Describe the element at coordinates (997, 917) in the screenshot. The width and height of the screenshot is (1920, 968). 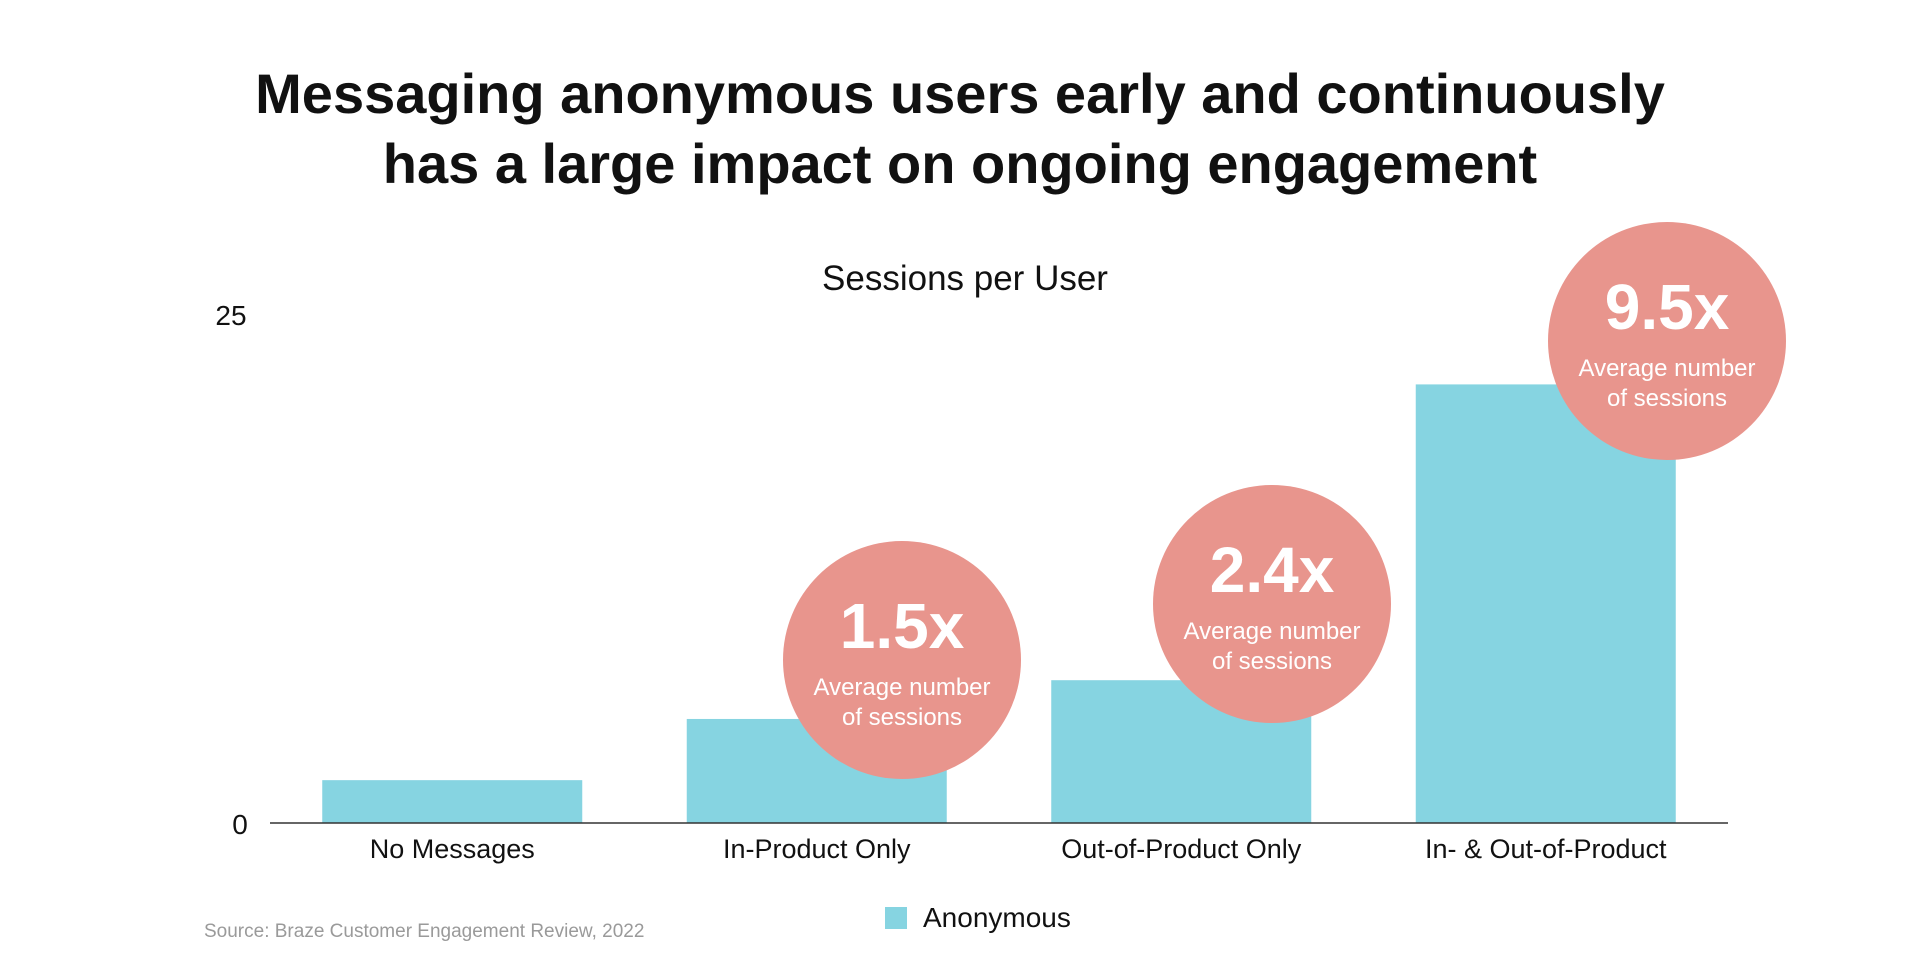
I see `legend-label: Anonymous` at that location.